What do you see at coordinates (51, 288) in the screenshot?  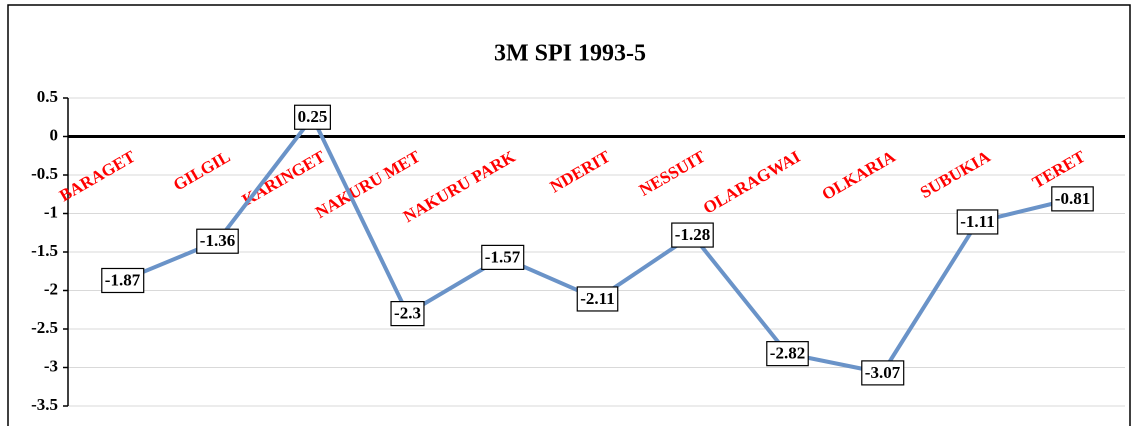 I see `y-tick-label: -2` at bounding box center [51, 288].